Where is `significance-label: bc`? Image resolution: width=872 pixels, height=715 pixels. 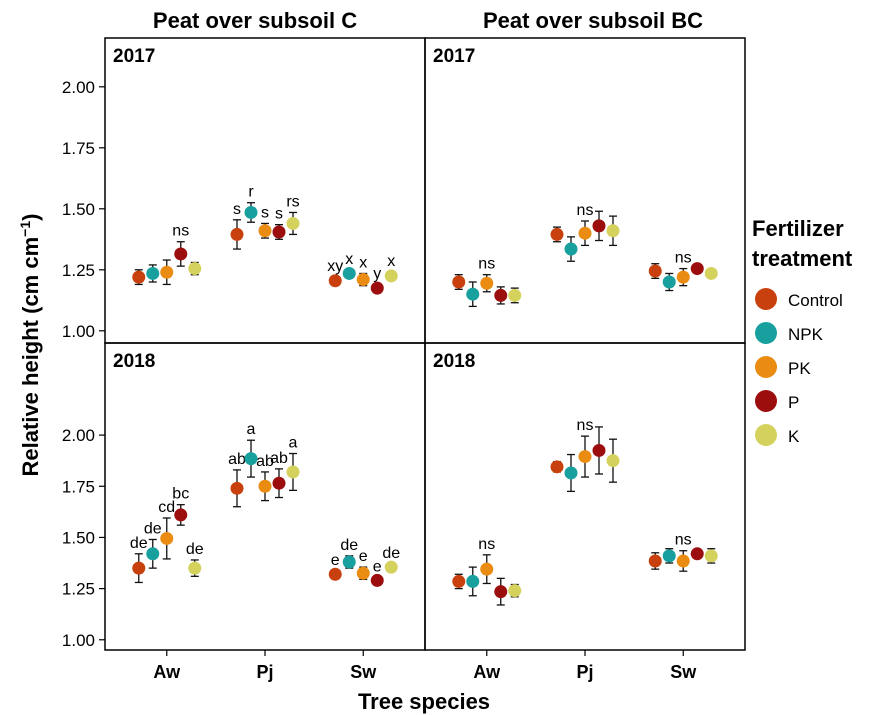
significance-label: bc is located at coordinates (180, 494).